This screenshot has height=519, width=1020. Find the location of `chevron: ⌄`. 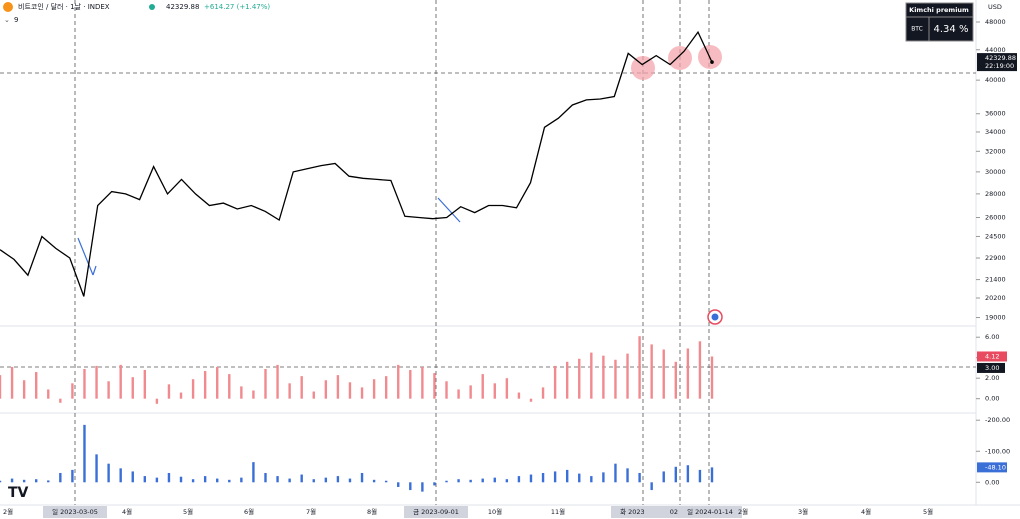

chevron: ⌄ is located at coordinates (7, 20).